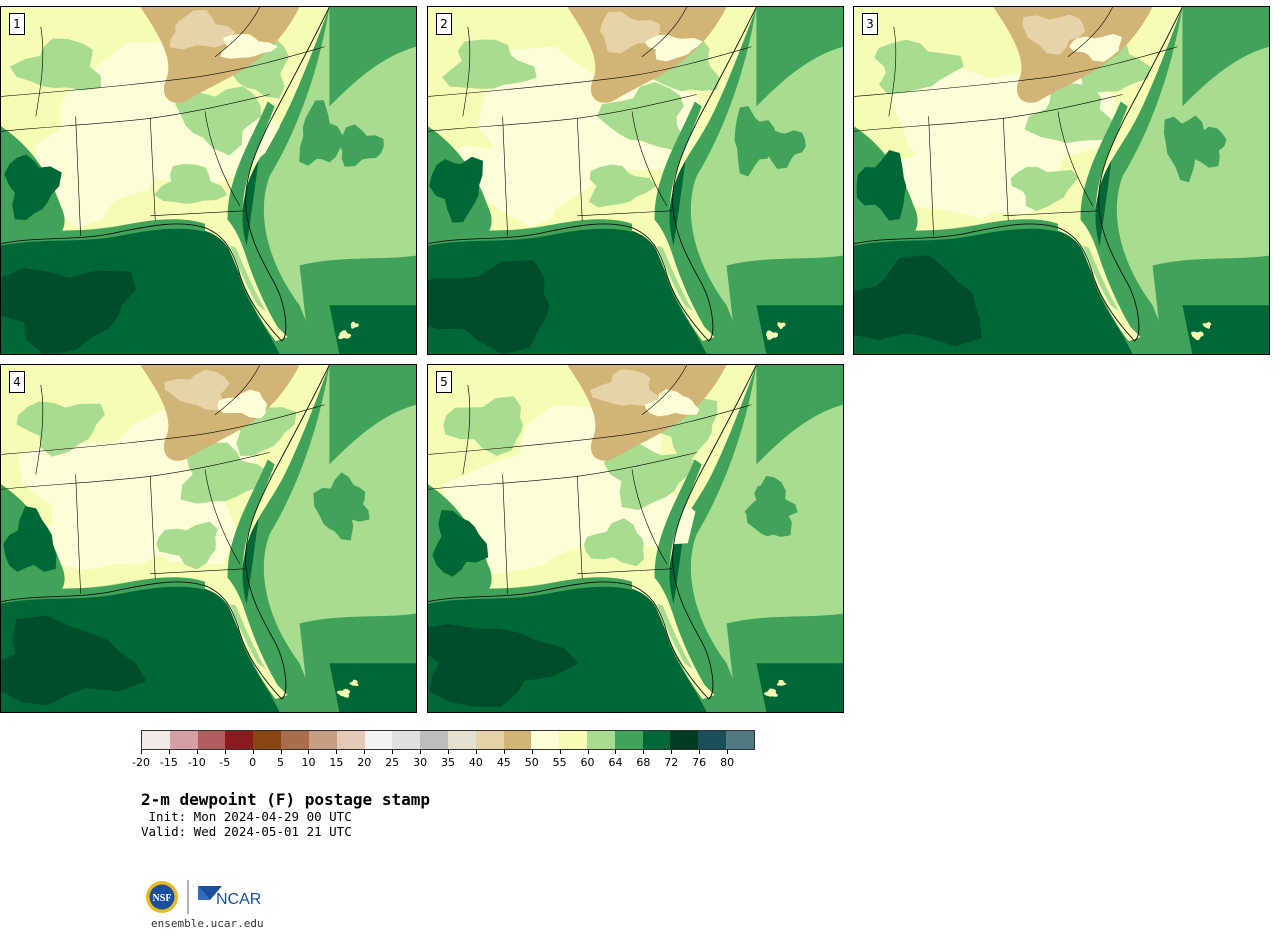  I want to click on ensemble-member-panel: 1, so click(208, 180).